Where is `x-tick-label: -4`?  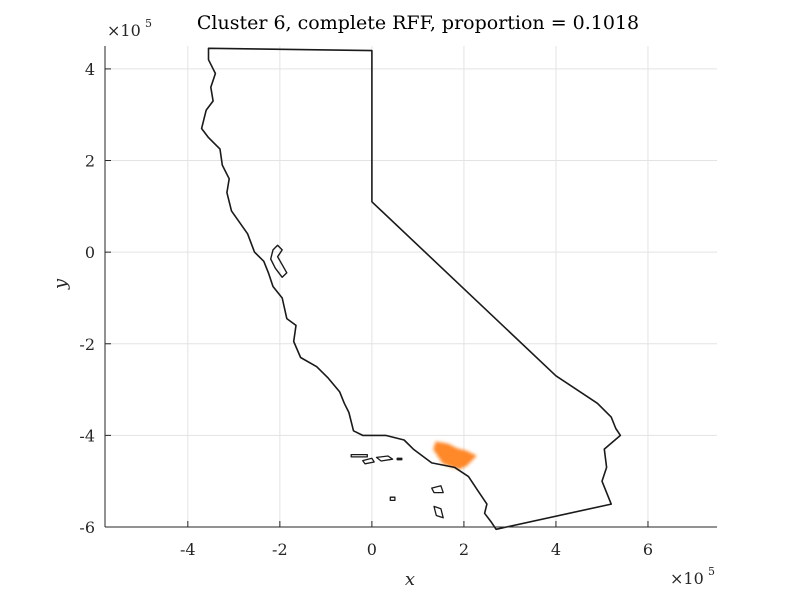
x-tick-label: -4 is located at coordinates (188, 549).